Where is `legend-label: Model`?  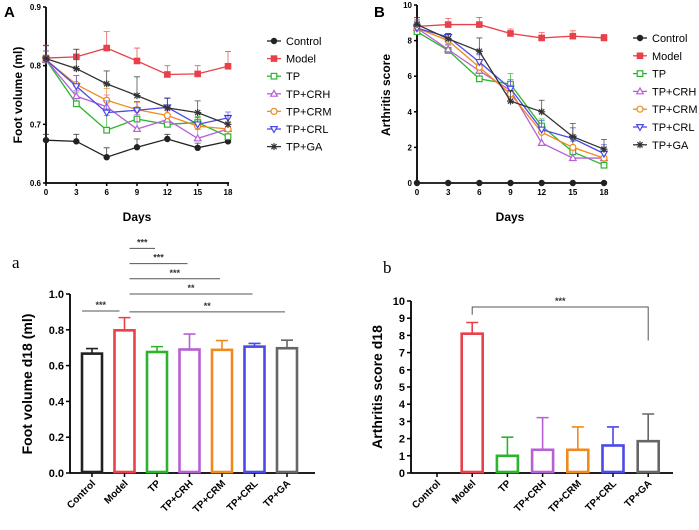 legend-label: Model is located at coordinates (667, 57).